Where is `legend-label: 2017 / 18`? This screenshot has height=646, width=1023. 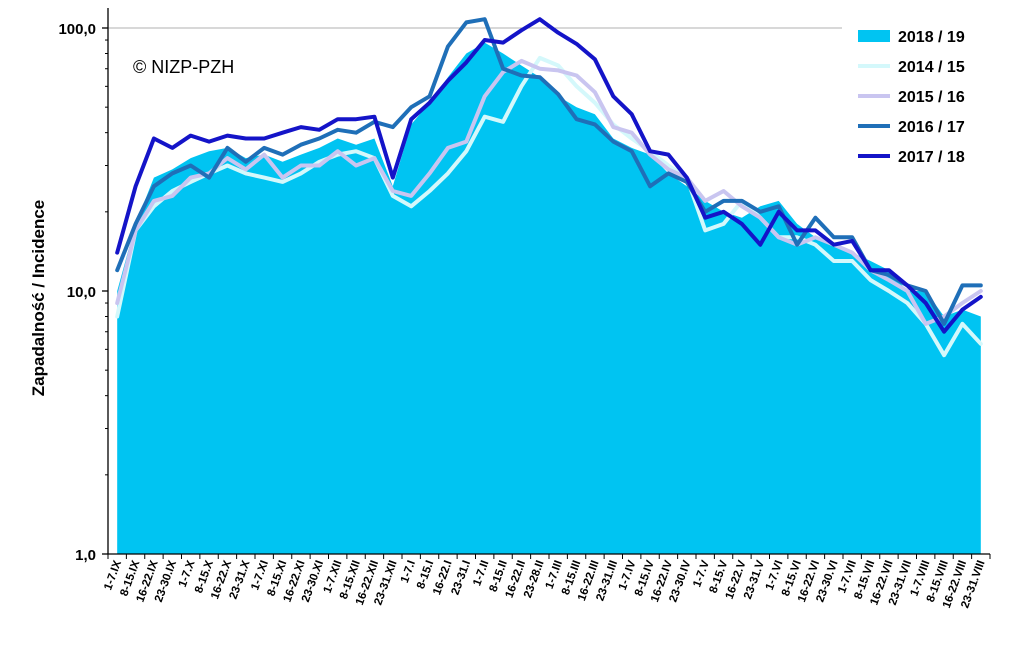
legend-label: 2017 / 18 is located at coordinates (931, 157).